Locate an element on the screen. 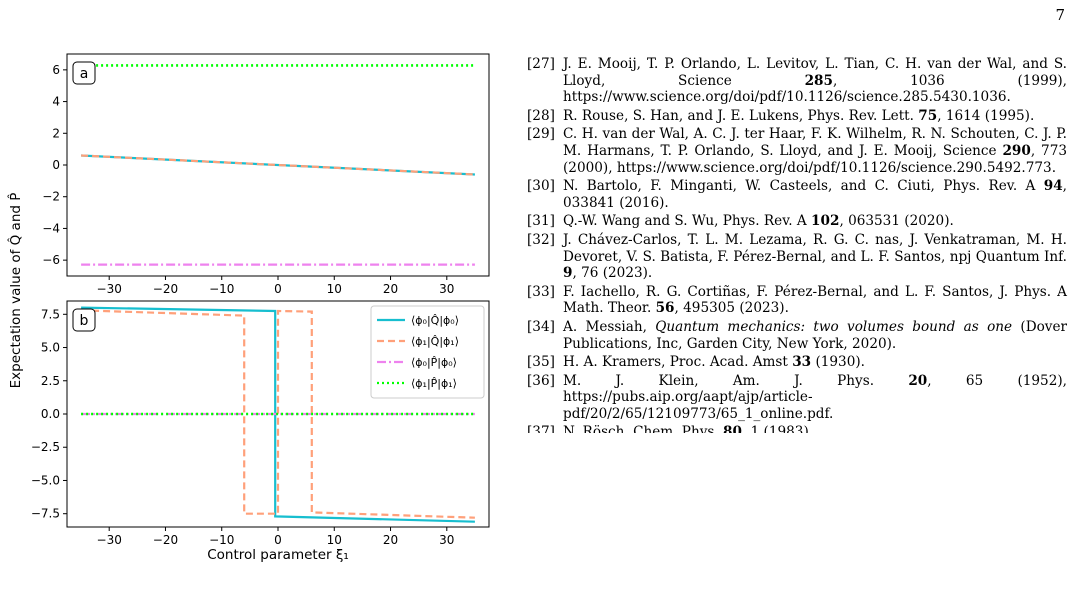 The image size is (1091, 595). reference-number: [27] is located at coordinates (541, 64).